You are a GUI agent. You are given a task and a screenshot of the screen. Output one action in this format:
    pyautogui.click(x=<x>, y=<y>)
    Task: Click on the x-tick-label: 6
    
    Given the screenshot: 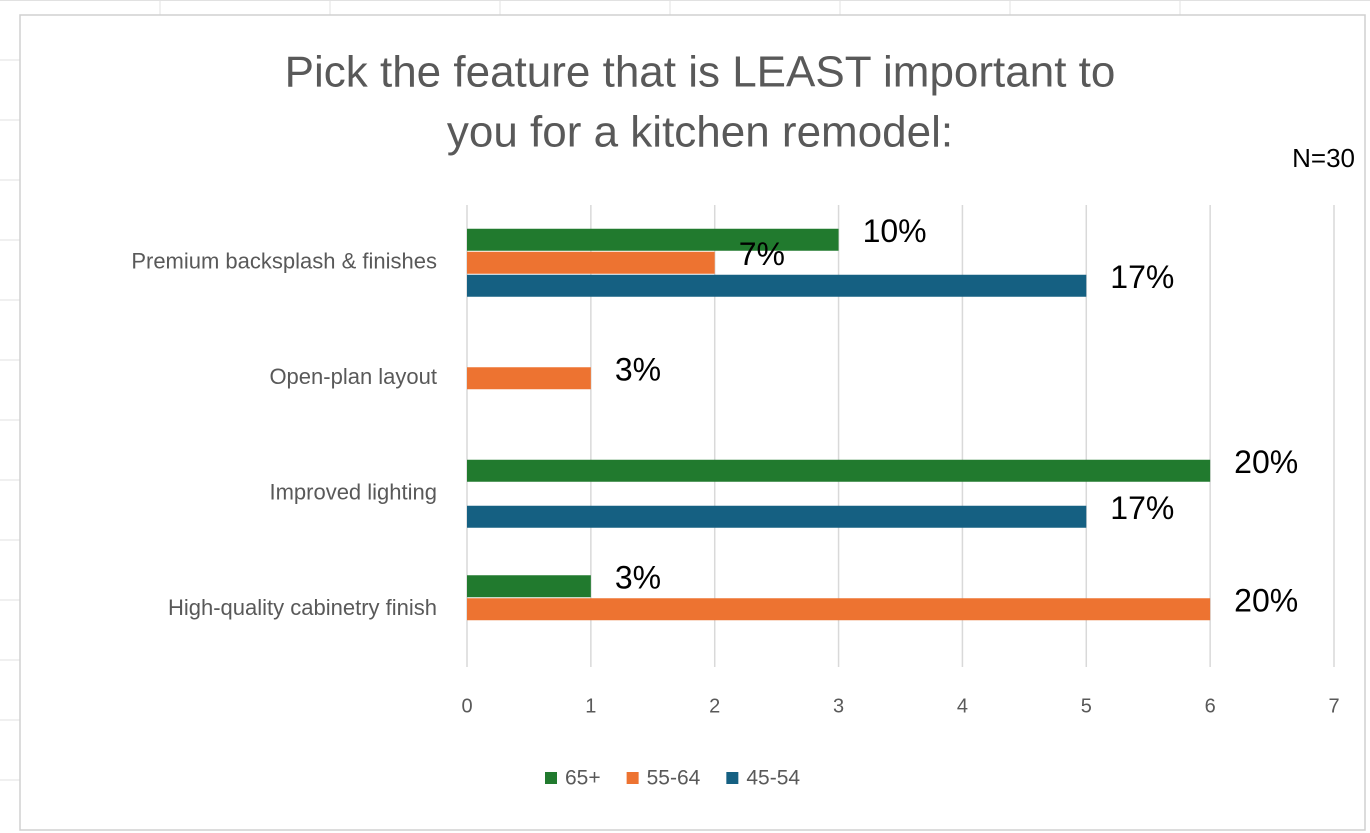 What is the action you would take?
    pyautogui.click(x=1210, y=706)
    